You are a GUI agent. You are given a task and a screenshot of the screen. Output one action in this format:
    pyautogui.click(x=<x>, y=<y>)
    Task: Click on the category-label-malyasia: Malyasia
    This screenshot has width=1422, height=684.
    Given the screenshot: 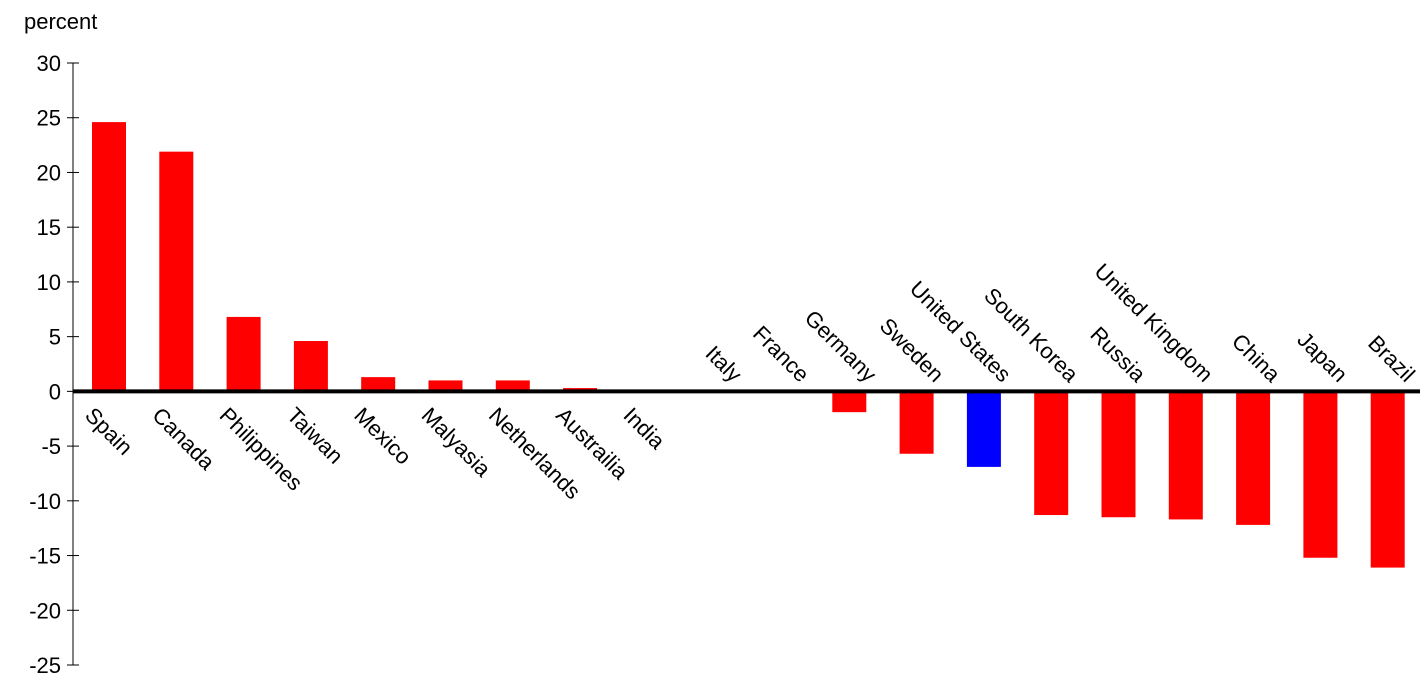 What is the action you would take?
    pyautogui.click(x=457, y=443)
    